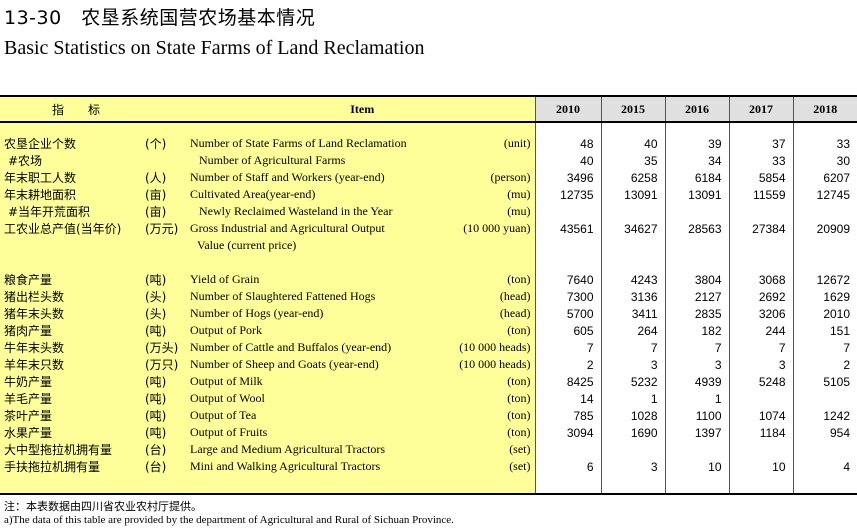  Describe the element at coordinates (492, 177) in the screenshot. I see `row-unit-english: (person)` at that location.